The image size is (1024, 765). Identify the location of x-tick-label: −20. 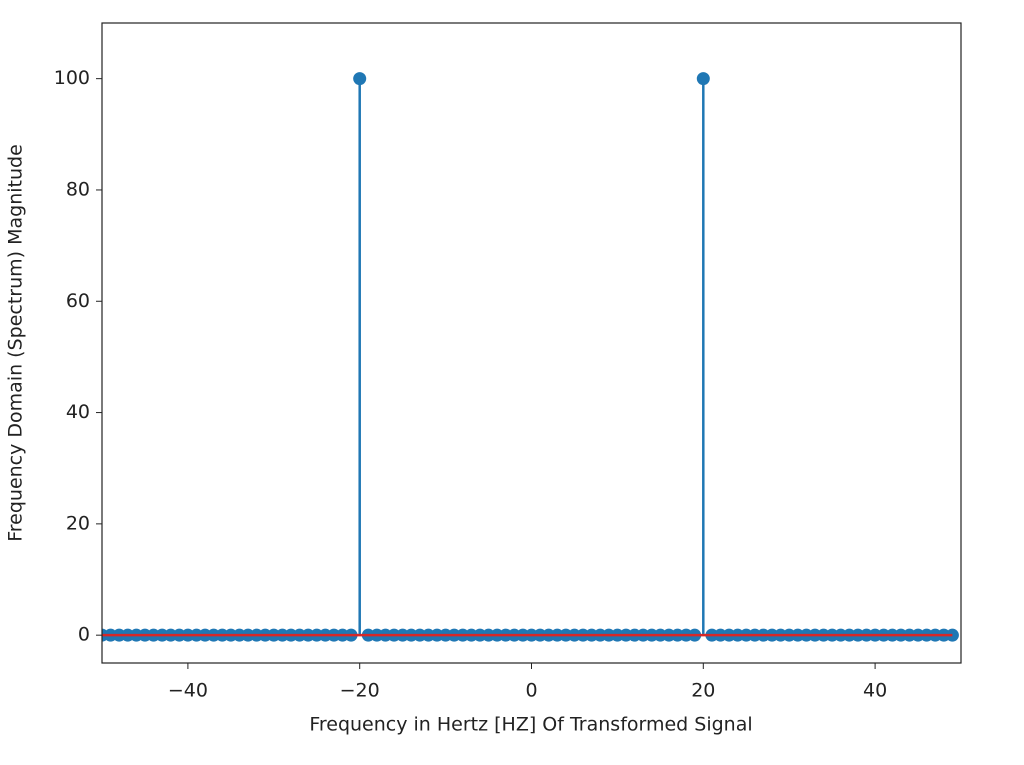
(360, 691).